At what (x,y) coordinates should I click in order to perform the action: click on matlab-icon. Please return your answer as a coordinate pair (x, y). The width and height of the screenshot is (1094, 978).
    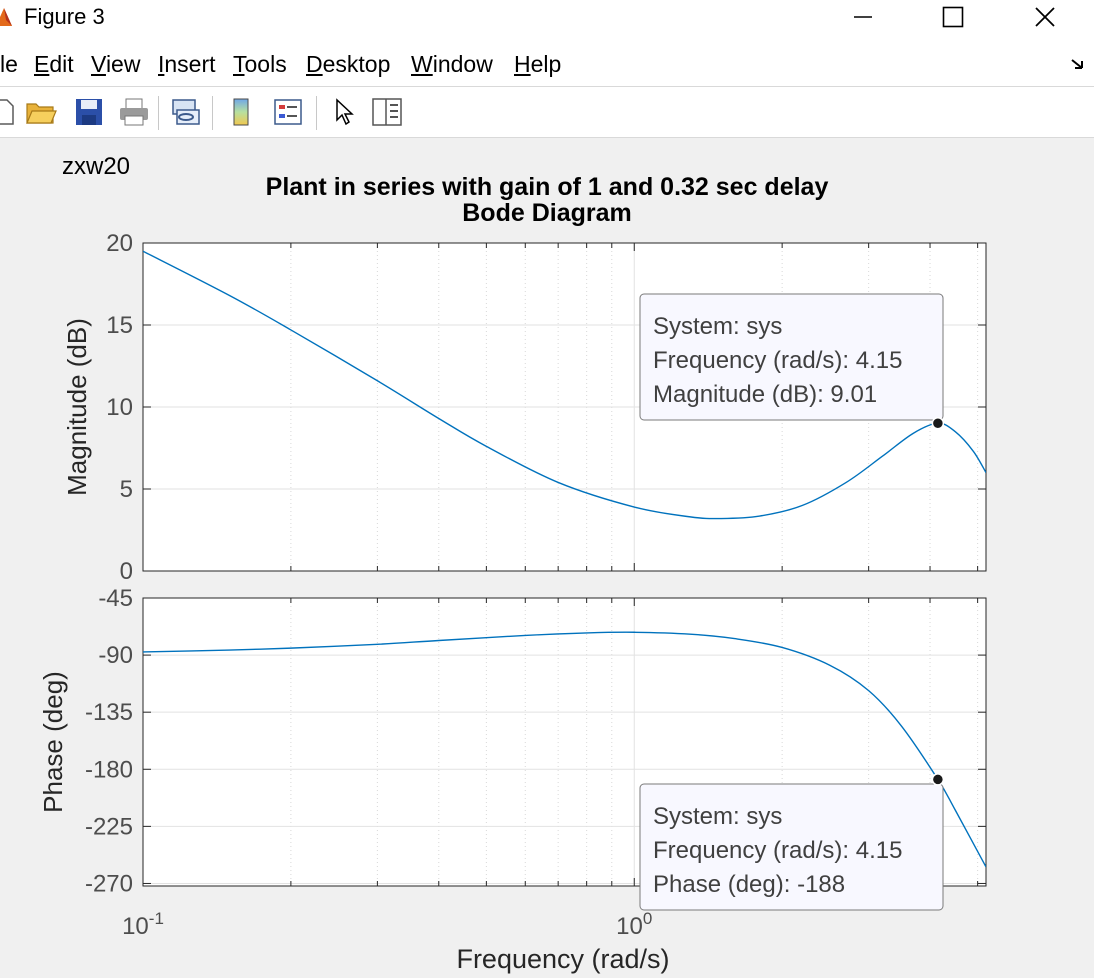
    Looking at the image, I should click on (6, 17).